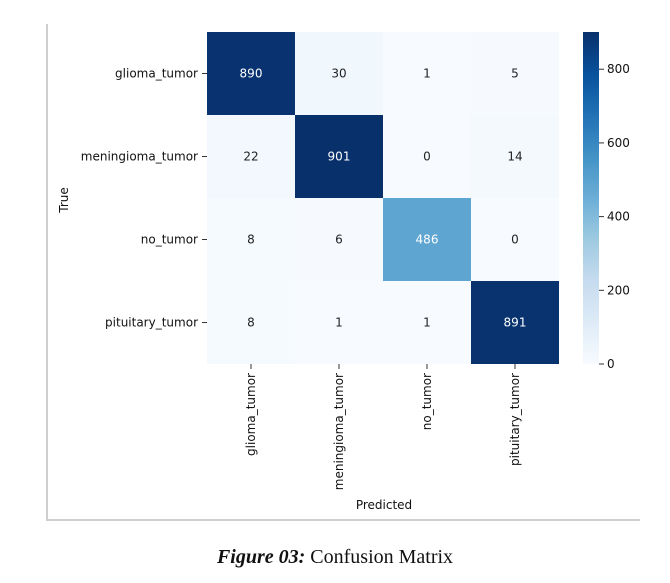  Describe the element at coordinates (618, 69) in the screenshot. I see `colorbar-tick-label: 800` at that location.